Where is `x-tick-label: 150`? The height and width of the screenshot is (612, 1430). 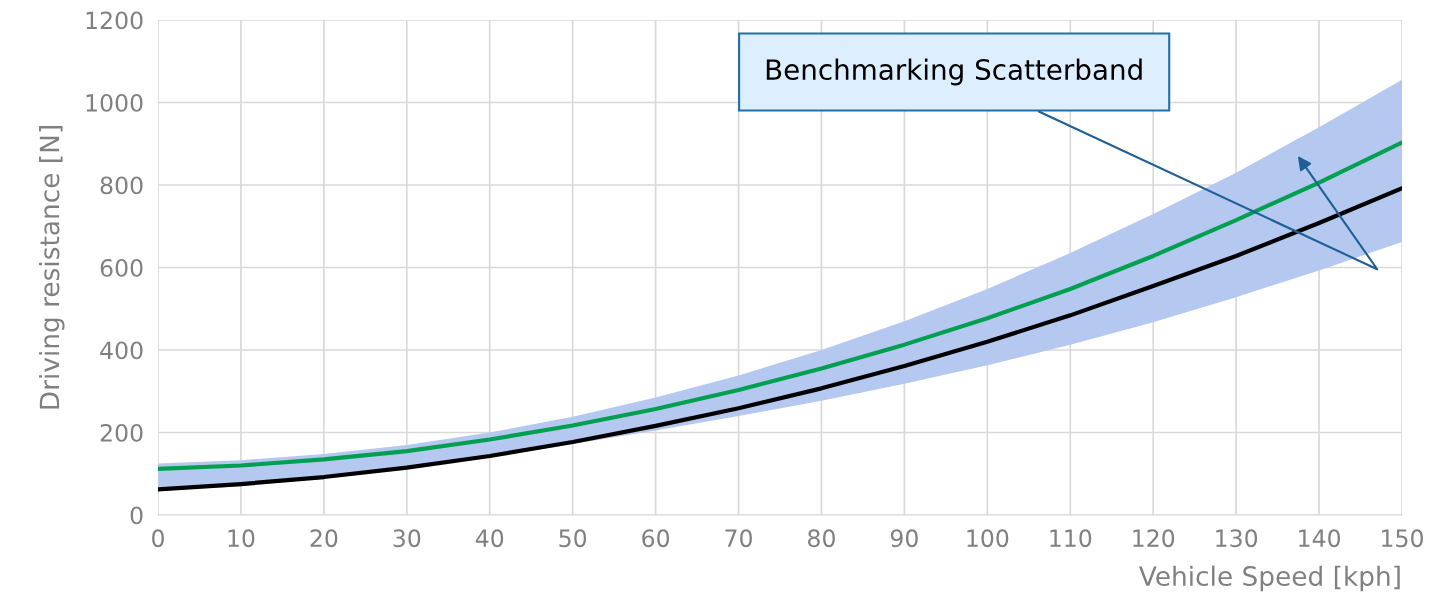 x-tick-label: 150 is located at coordinates (1402, 538).